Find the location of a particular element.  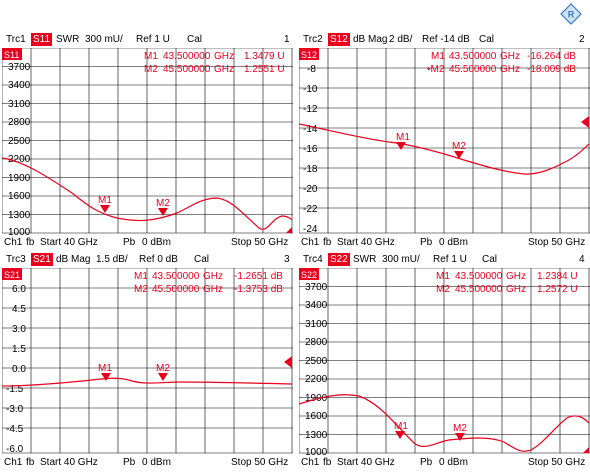

y-tick: -3.0 is located at coordinates (15, 409).